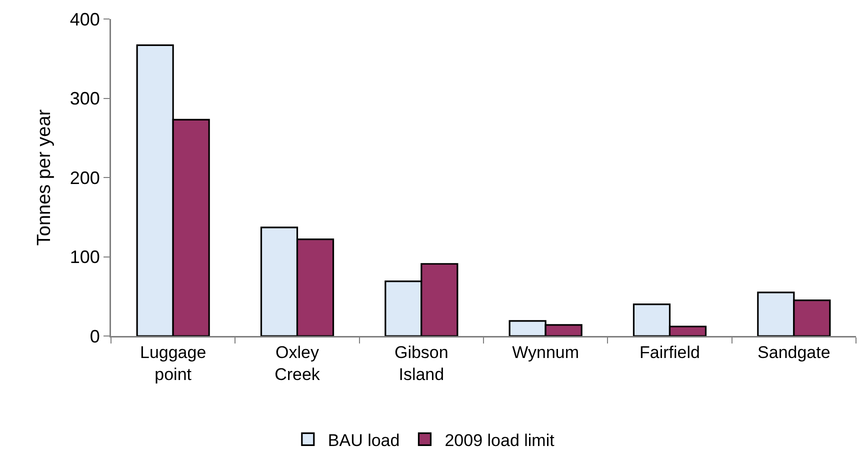 This screenshot has width=860, height=461. What do you see at coordinates (364, 440) in the screenshot?
I see `legend-label: BAU load` at bounding box center [364, 440].